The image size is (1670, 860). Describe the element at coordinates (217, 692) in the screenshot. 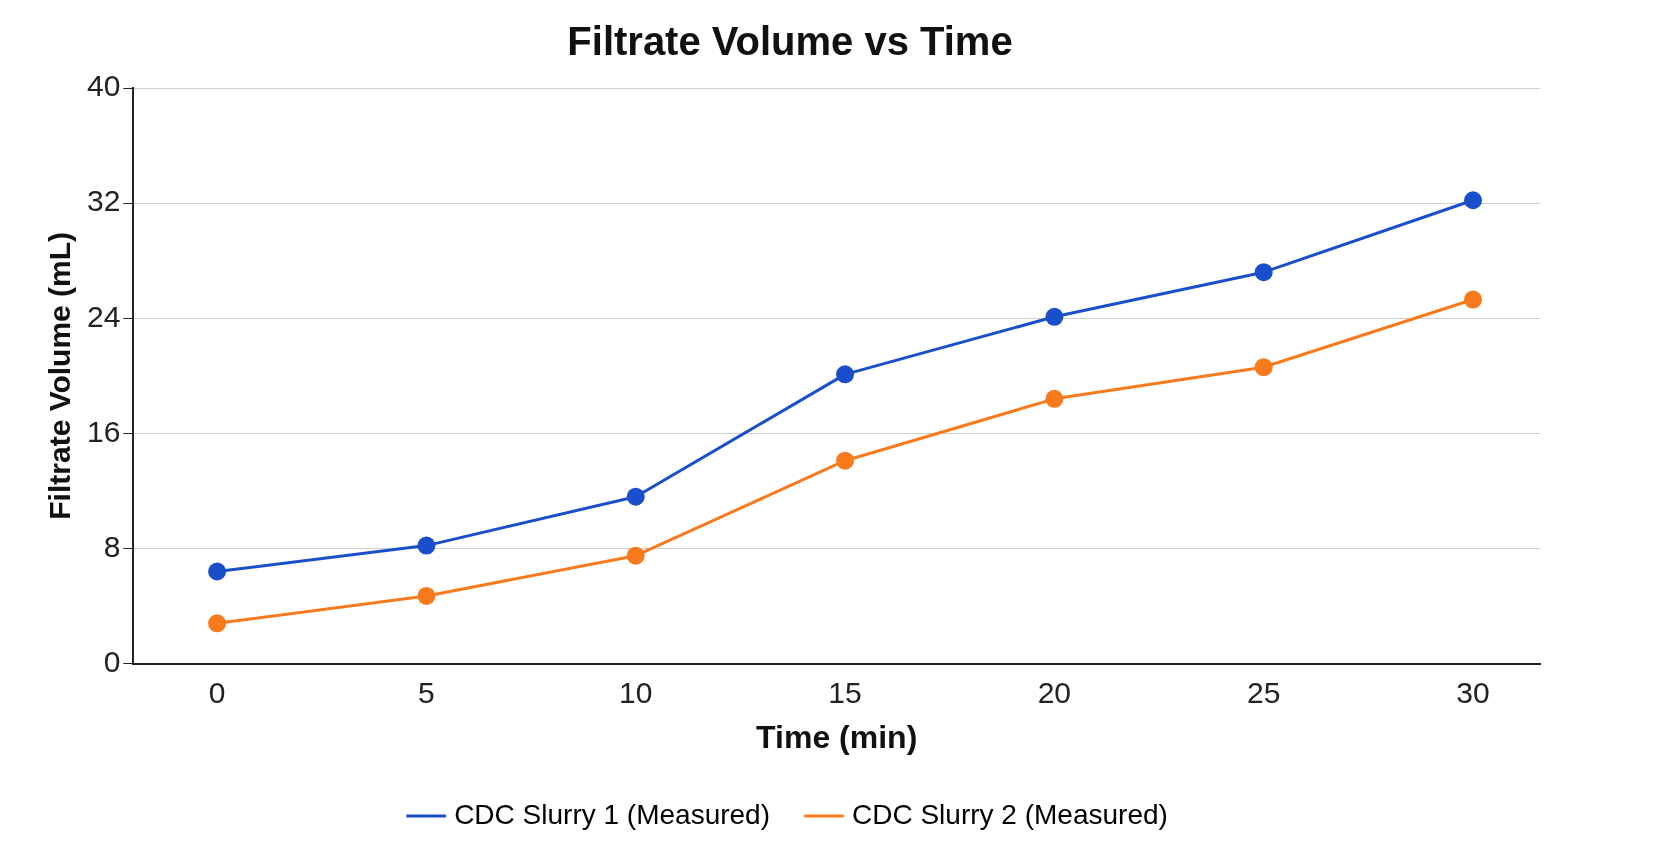

I see `x-tick-label: 0` at that location.